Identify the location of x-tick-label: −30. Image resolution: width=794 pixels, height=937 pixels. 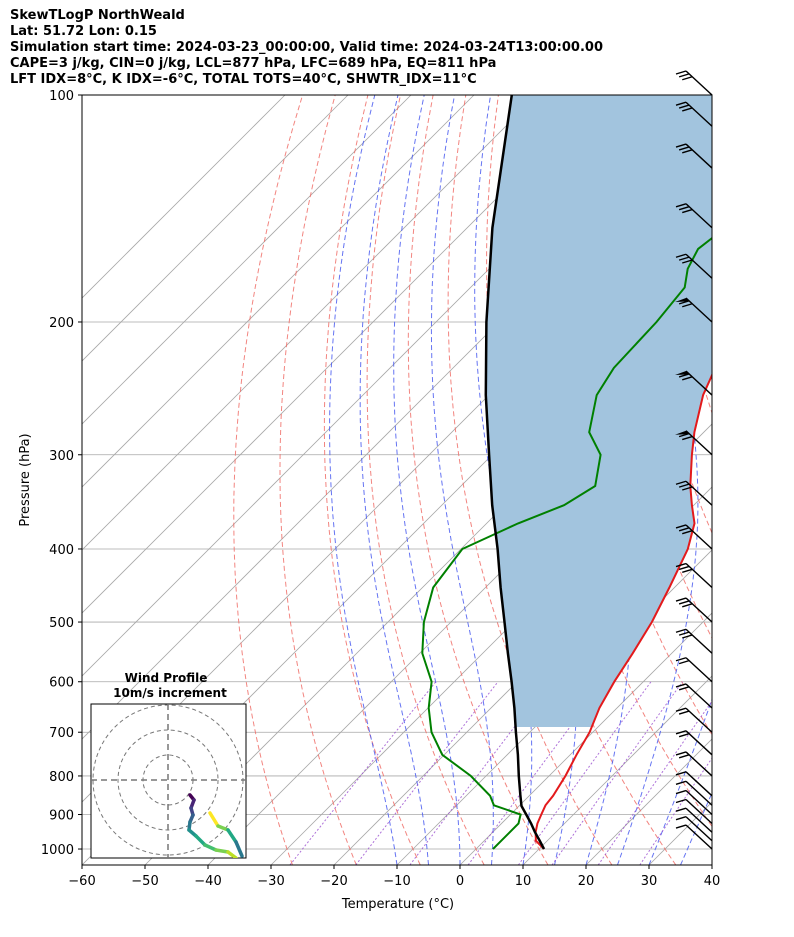
(270, 881).